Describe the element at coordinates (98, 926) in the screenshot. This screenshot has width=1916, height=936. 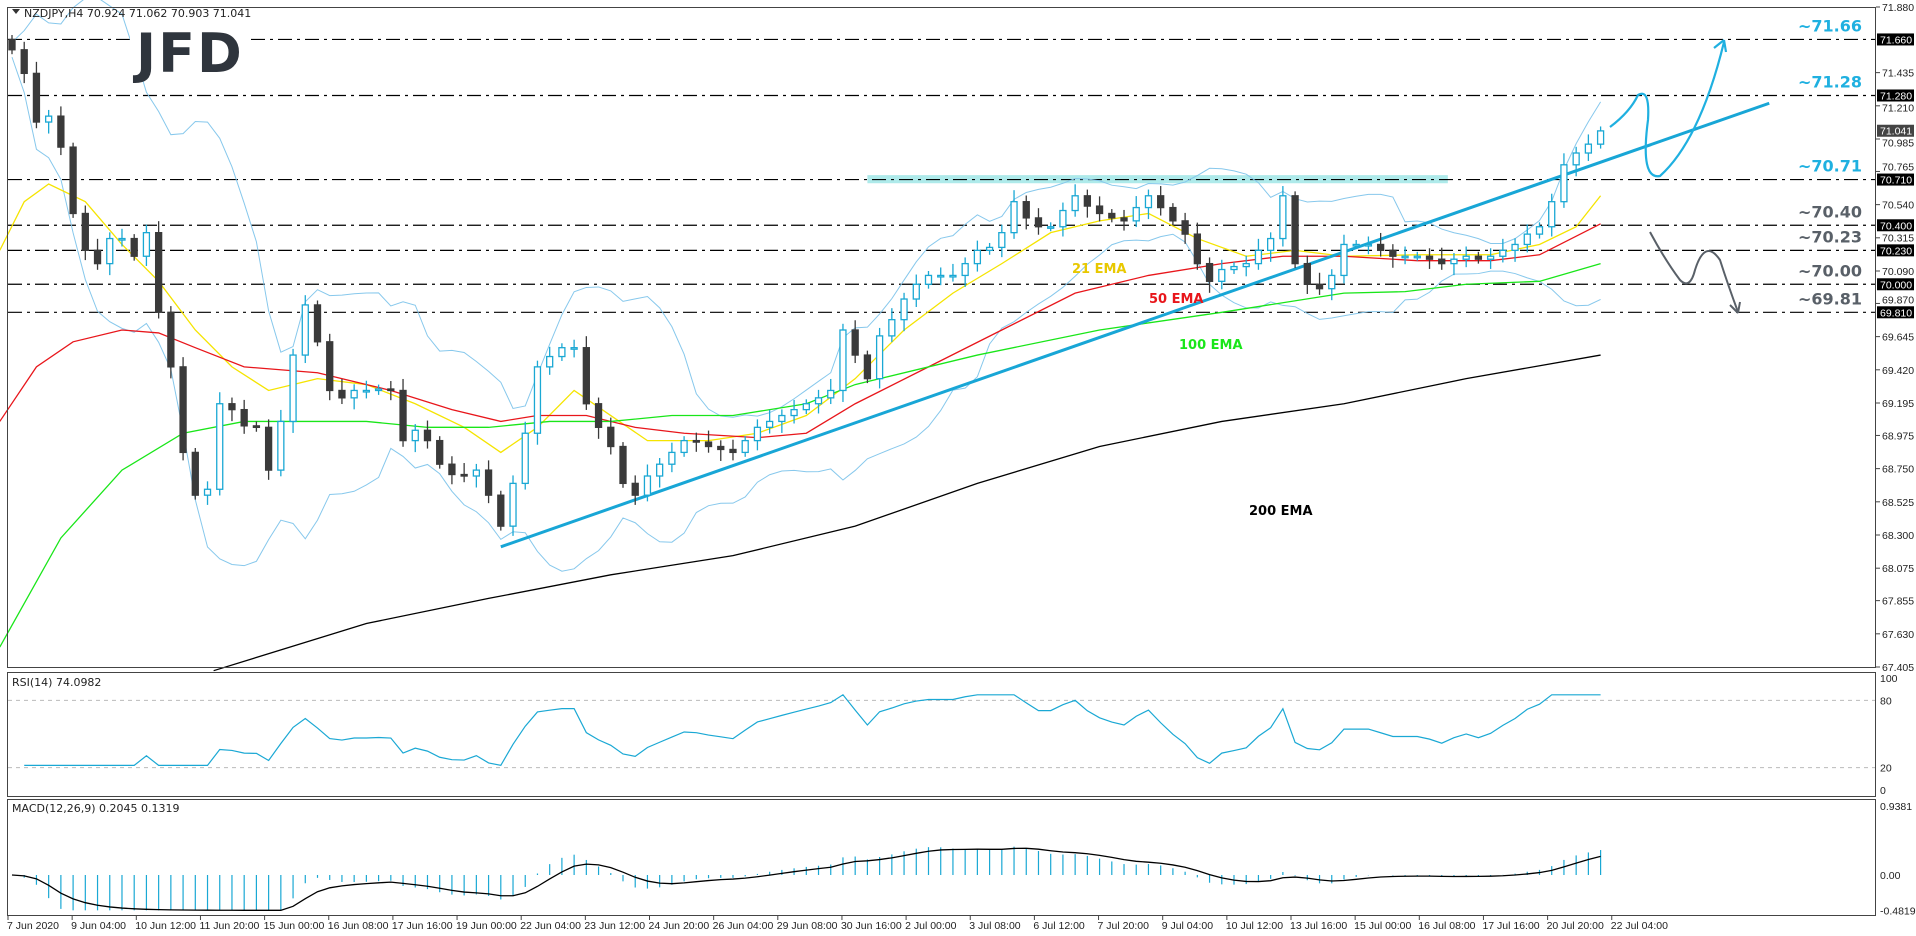
I see `time-tick-label: 9 Jun 04:00` at that location.